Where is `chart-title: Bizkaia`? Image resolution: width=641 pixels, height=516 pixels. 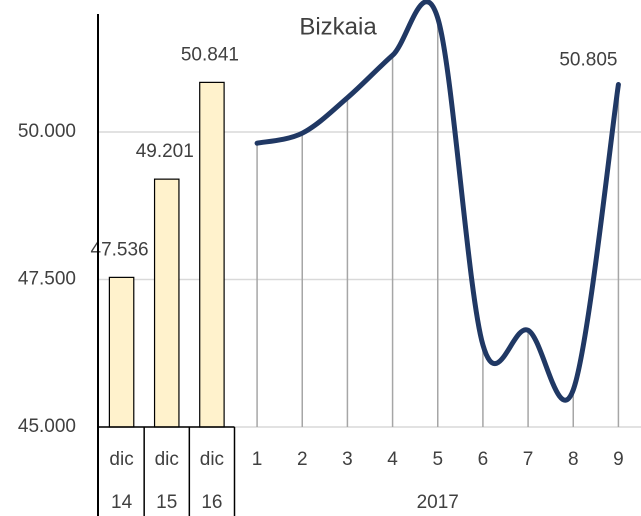
chart-title: Bizkaia is located at coordinates (338, 26).